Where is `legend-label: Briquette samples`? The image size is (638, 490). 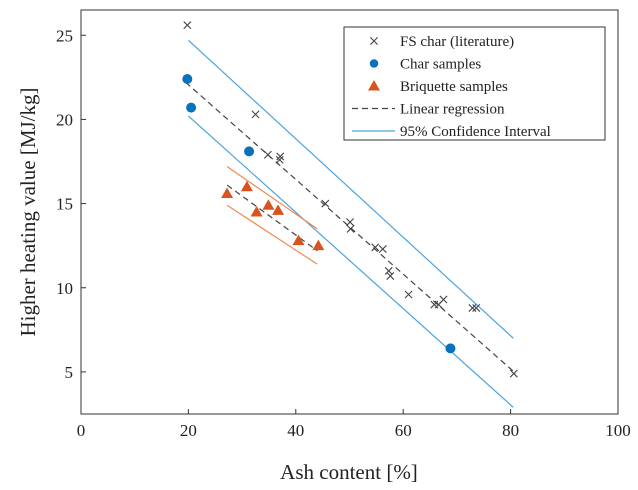
legend-label: Briquette samples is located at coordinates (454, 87).